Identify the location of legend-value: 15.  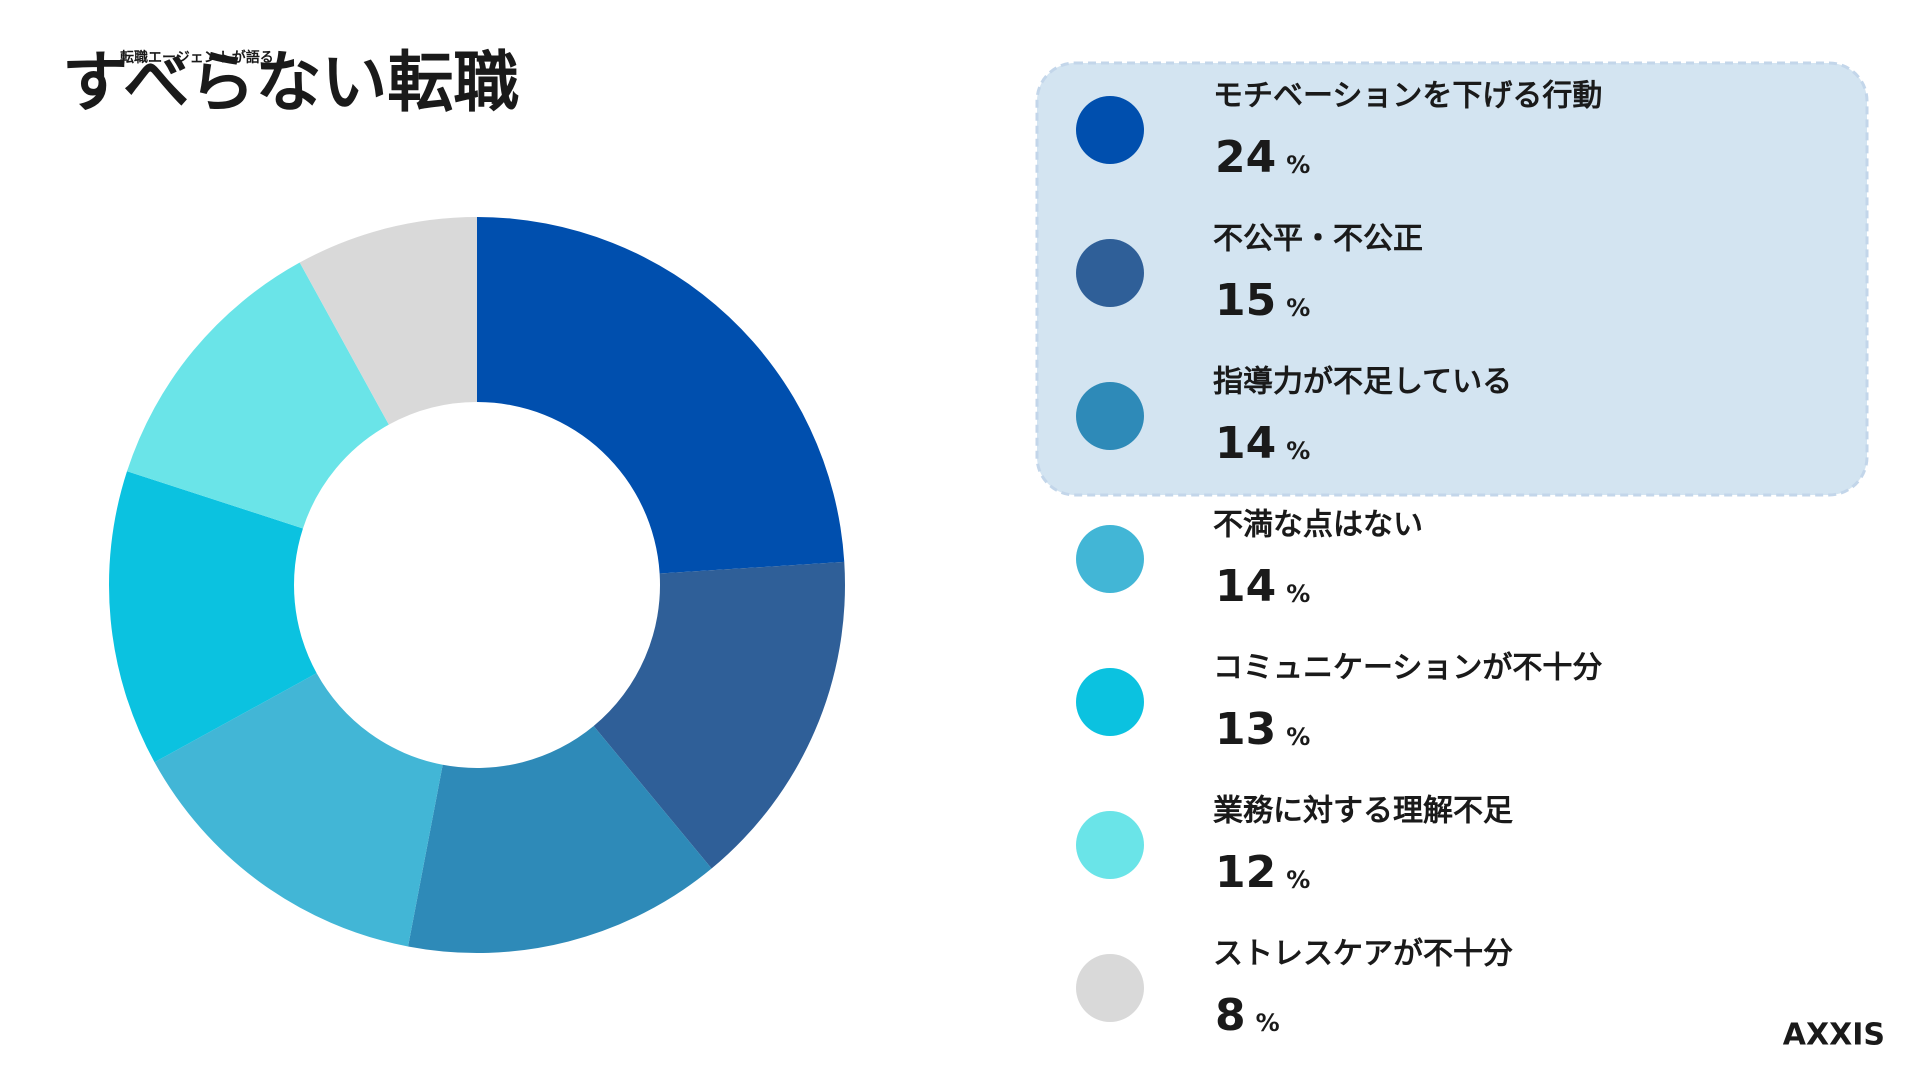
(1245, 300).